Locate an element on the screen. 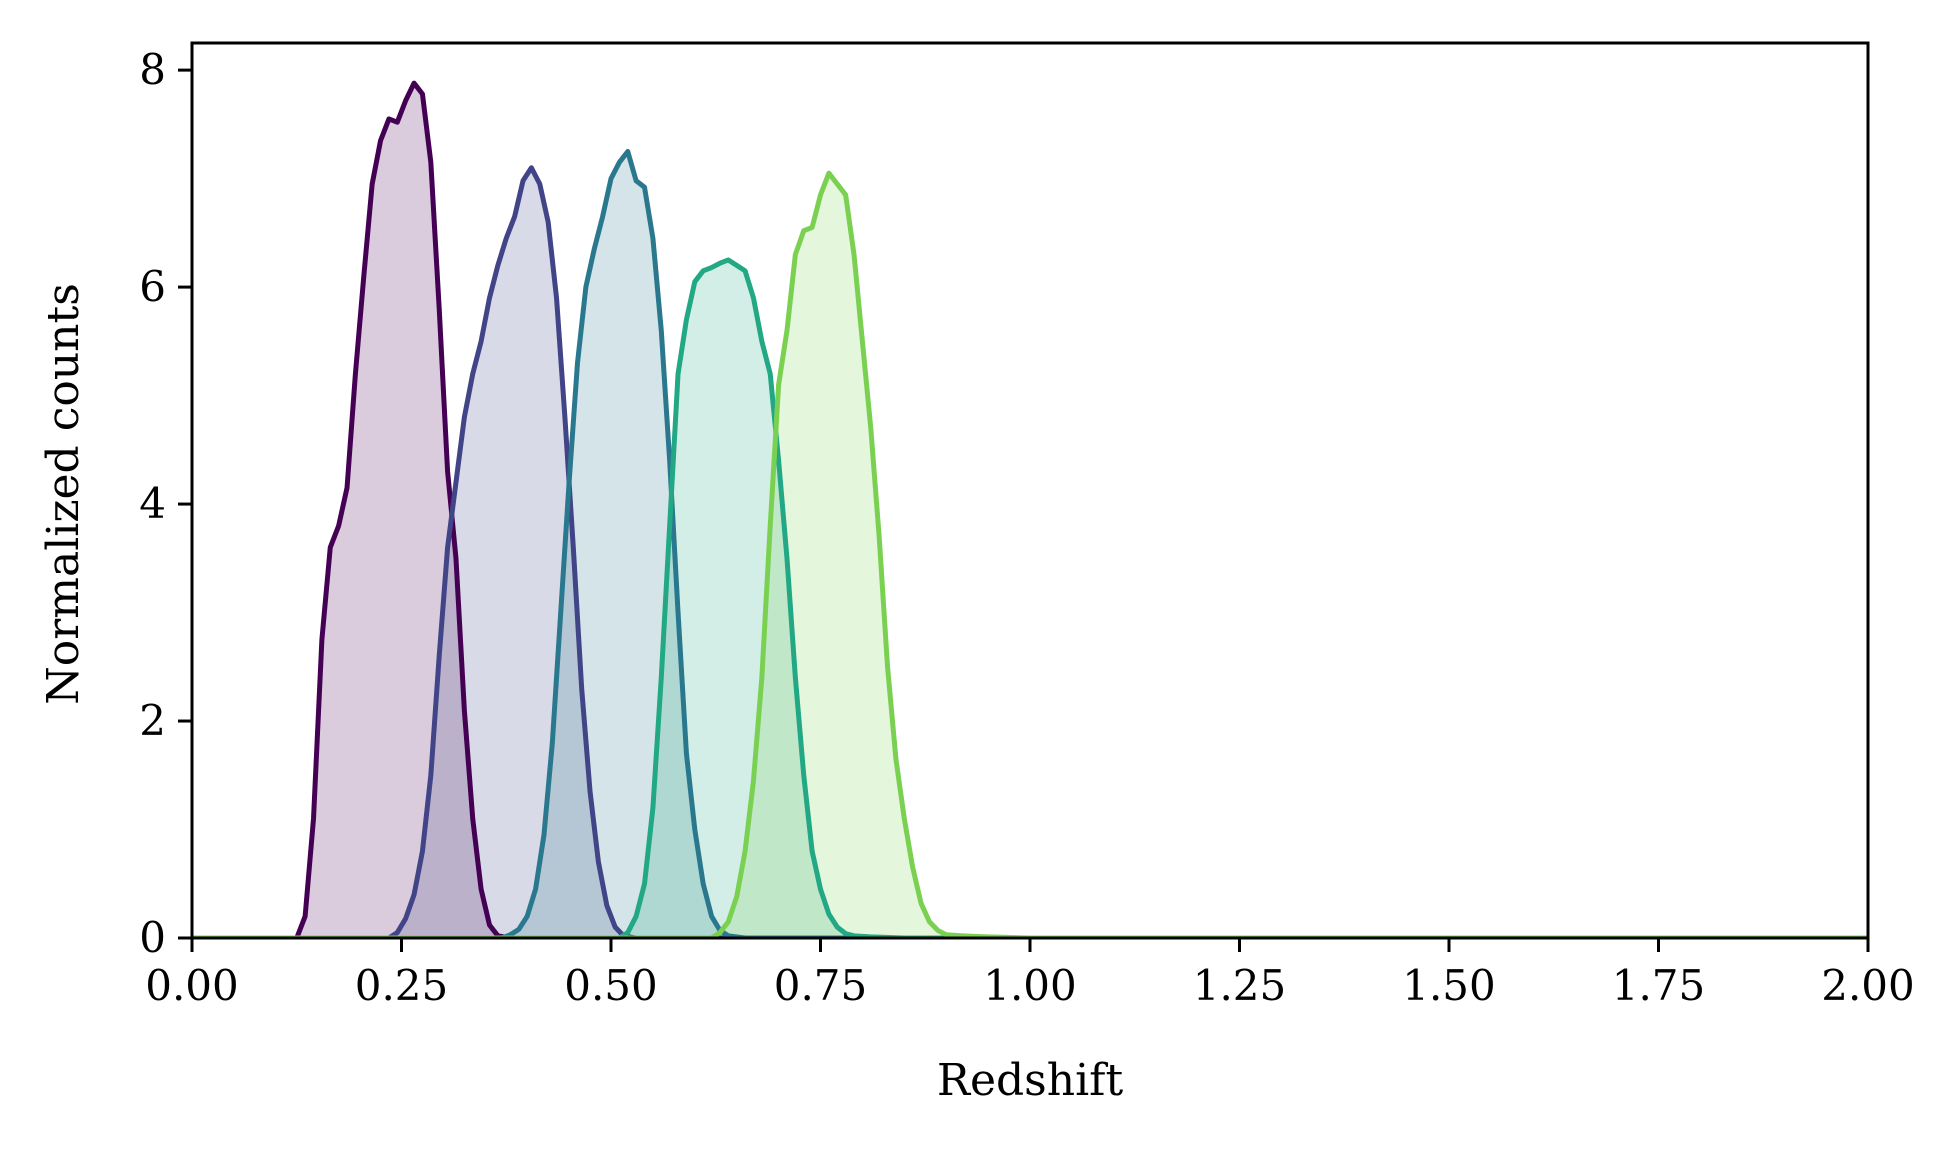 Image resolution: width=1959 pixels, height=1151 pixels. x-axis-label: Redshift is located at coordinates (1030, 1080).